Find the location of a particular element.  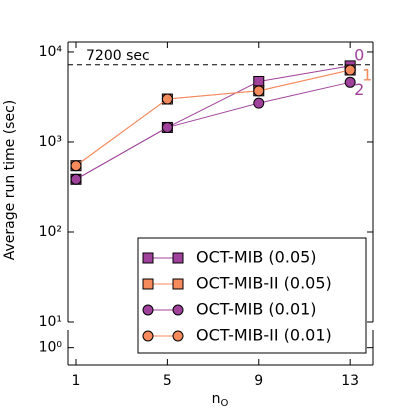

annotation: 2 is located at coordinates (359, 89).